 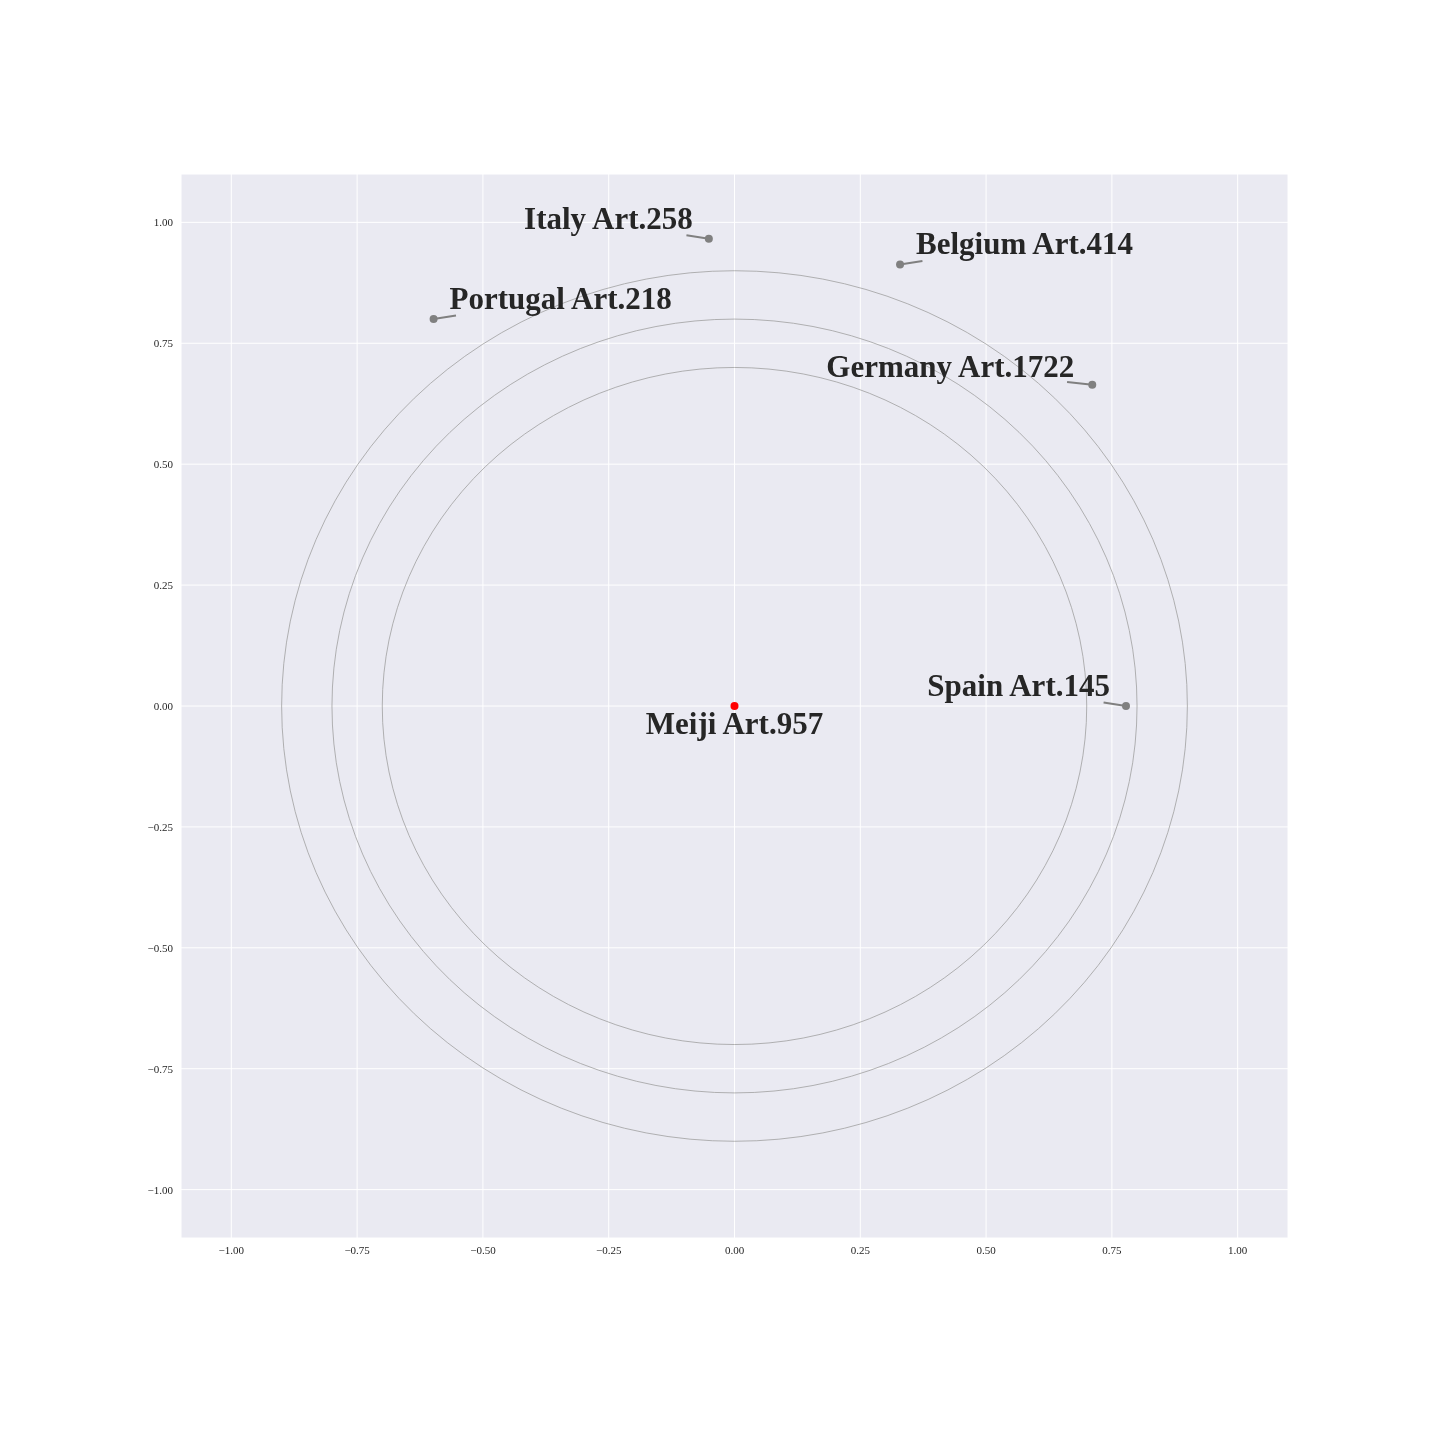 What do you see at coordinates (860, 1249) in the screenshot?
I see `x-tick-label: 0.25` at bounding box center [860, 1249].